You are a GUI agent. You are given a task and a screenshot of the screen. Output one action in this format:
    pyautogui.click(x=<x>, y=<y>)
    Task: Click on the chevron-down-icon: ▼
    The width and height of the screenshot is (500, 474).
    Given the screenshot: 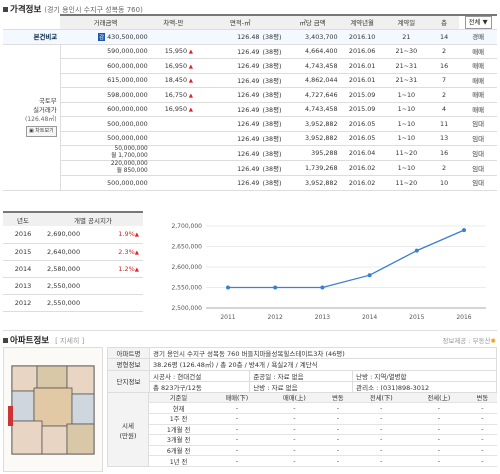 What is the action you would take?
    pyautogui.click(x=485, y=22)
    